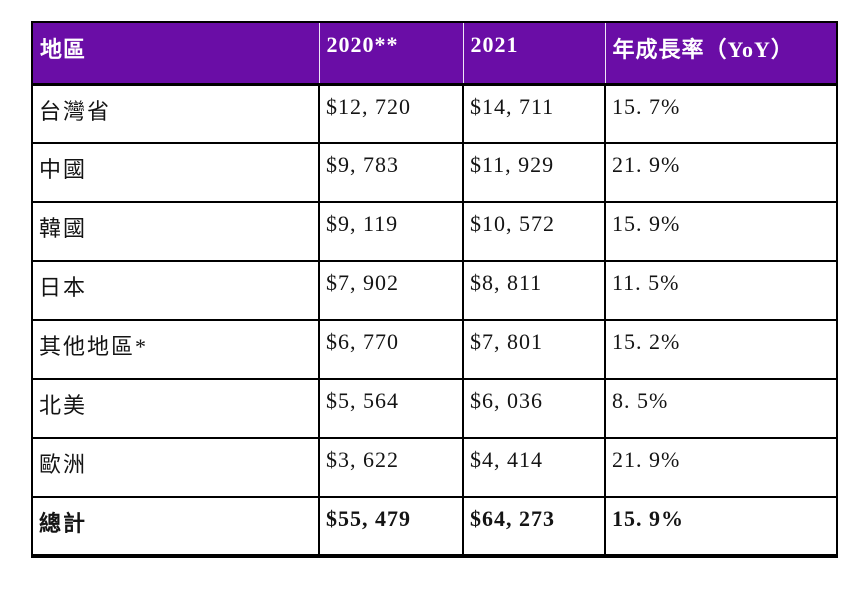  What do you see at coordinates (534, 349) in the screenshot?
I see `cell-2021-value: $7, 801` at bounding box center [534, 349].